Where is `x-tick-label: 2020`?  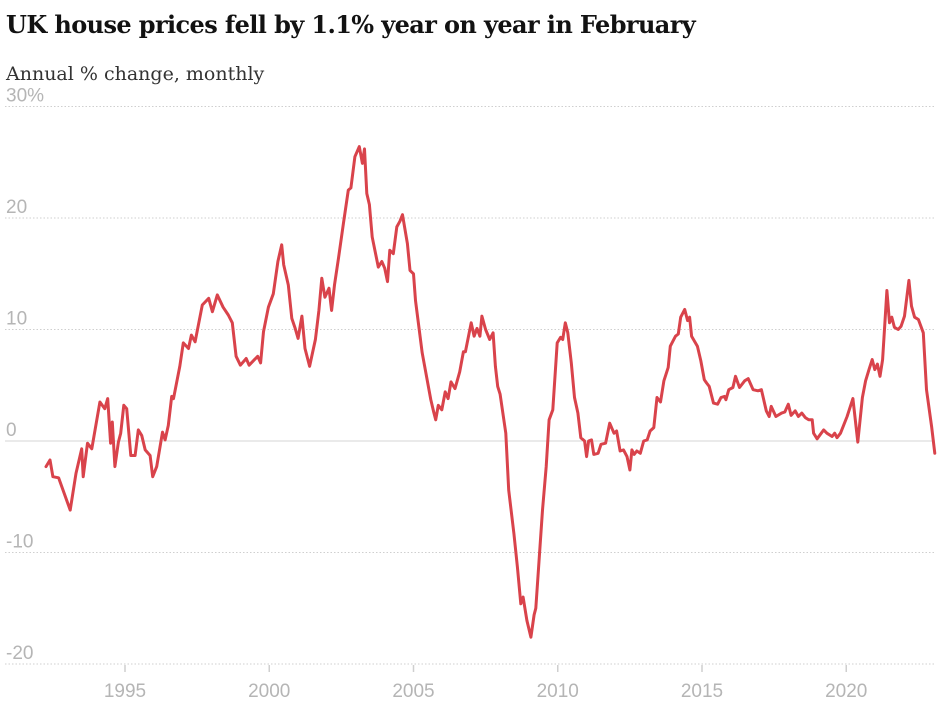 x-tick-label: 2020 is located at coordinates (846, 691).